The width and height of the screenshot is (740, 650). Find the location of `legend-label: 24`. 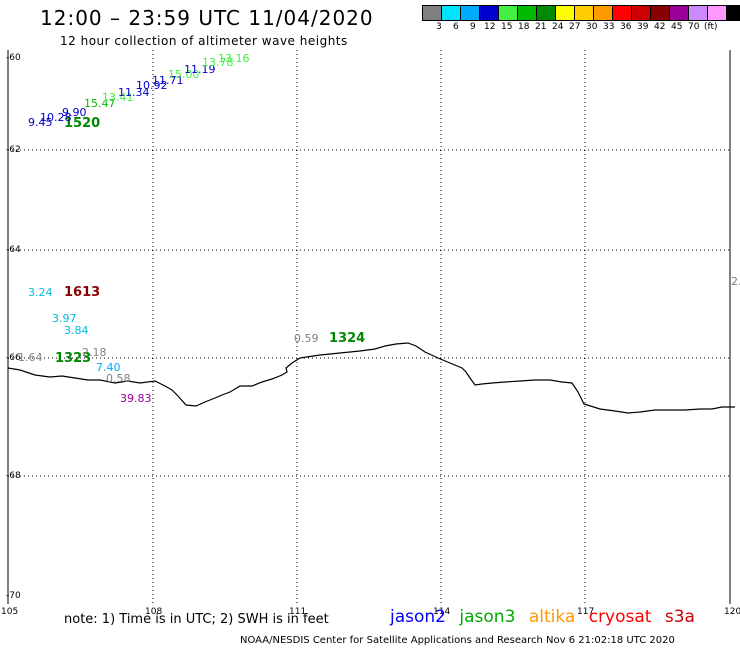

legend-label: 24 is located at coordinates (558, 27).